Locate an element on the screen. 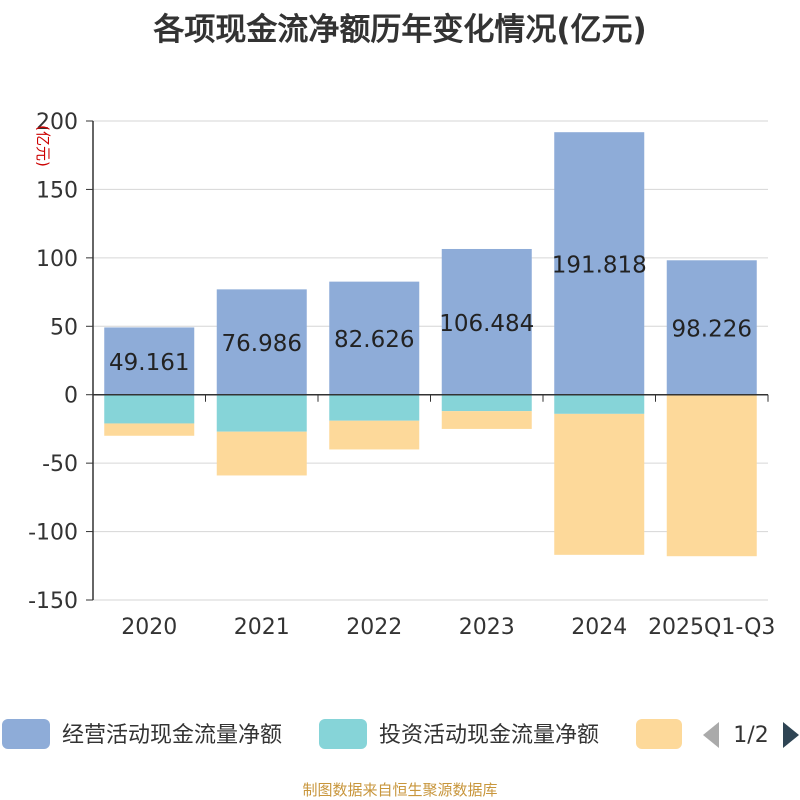  data-label-2025Q1-Q3: 98.226 is located at coordinates (712, 329).